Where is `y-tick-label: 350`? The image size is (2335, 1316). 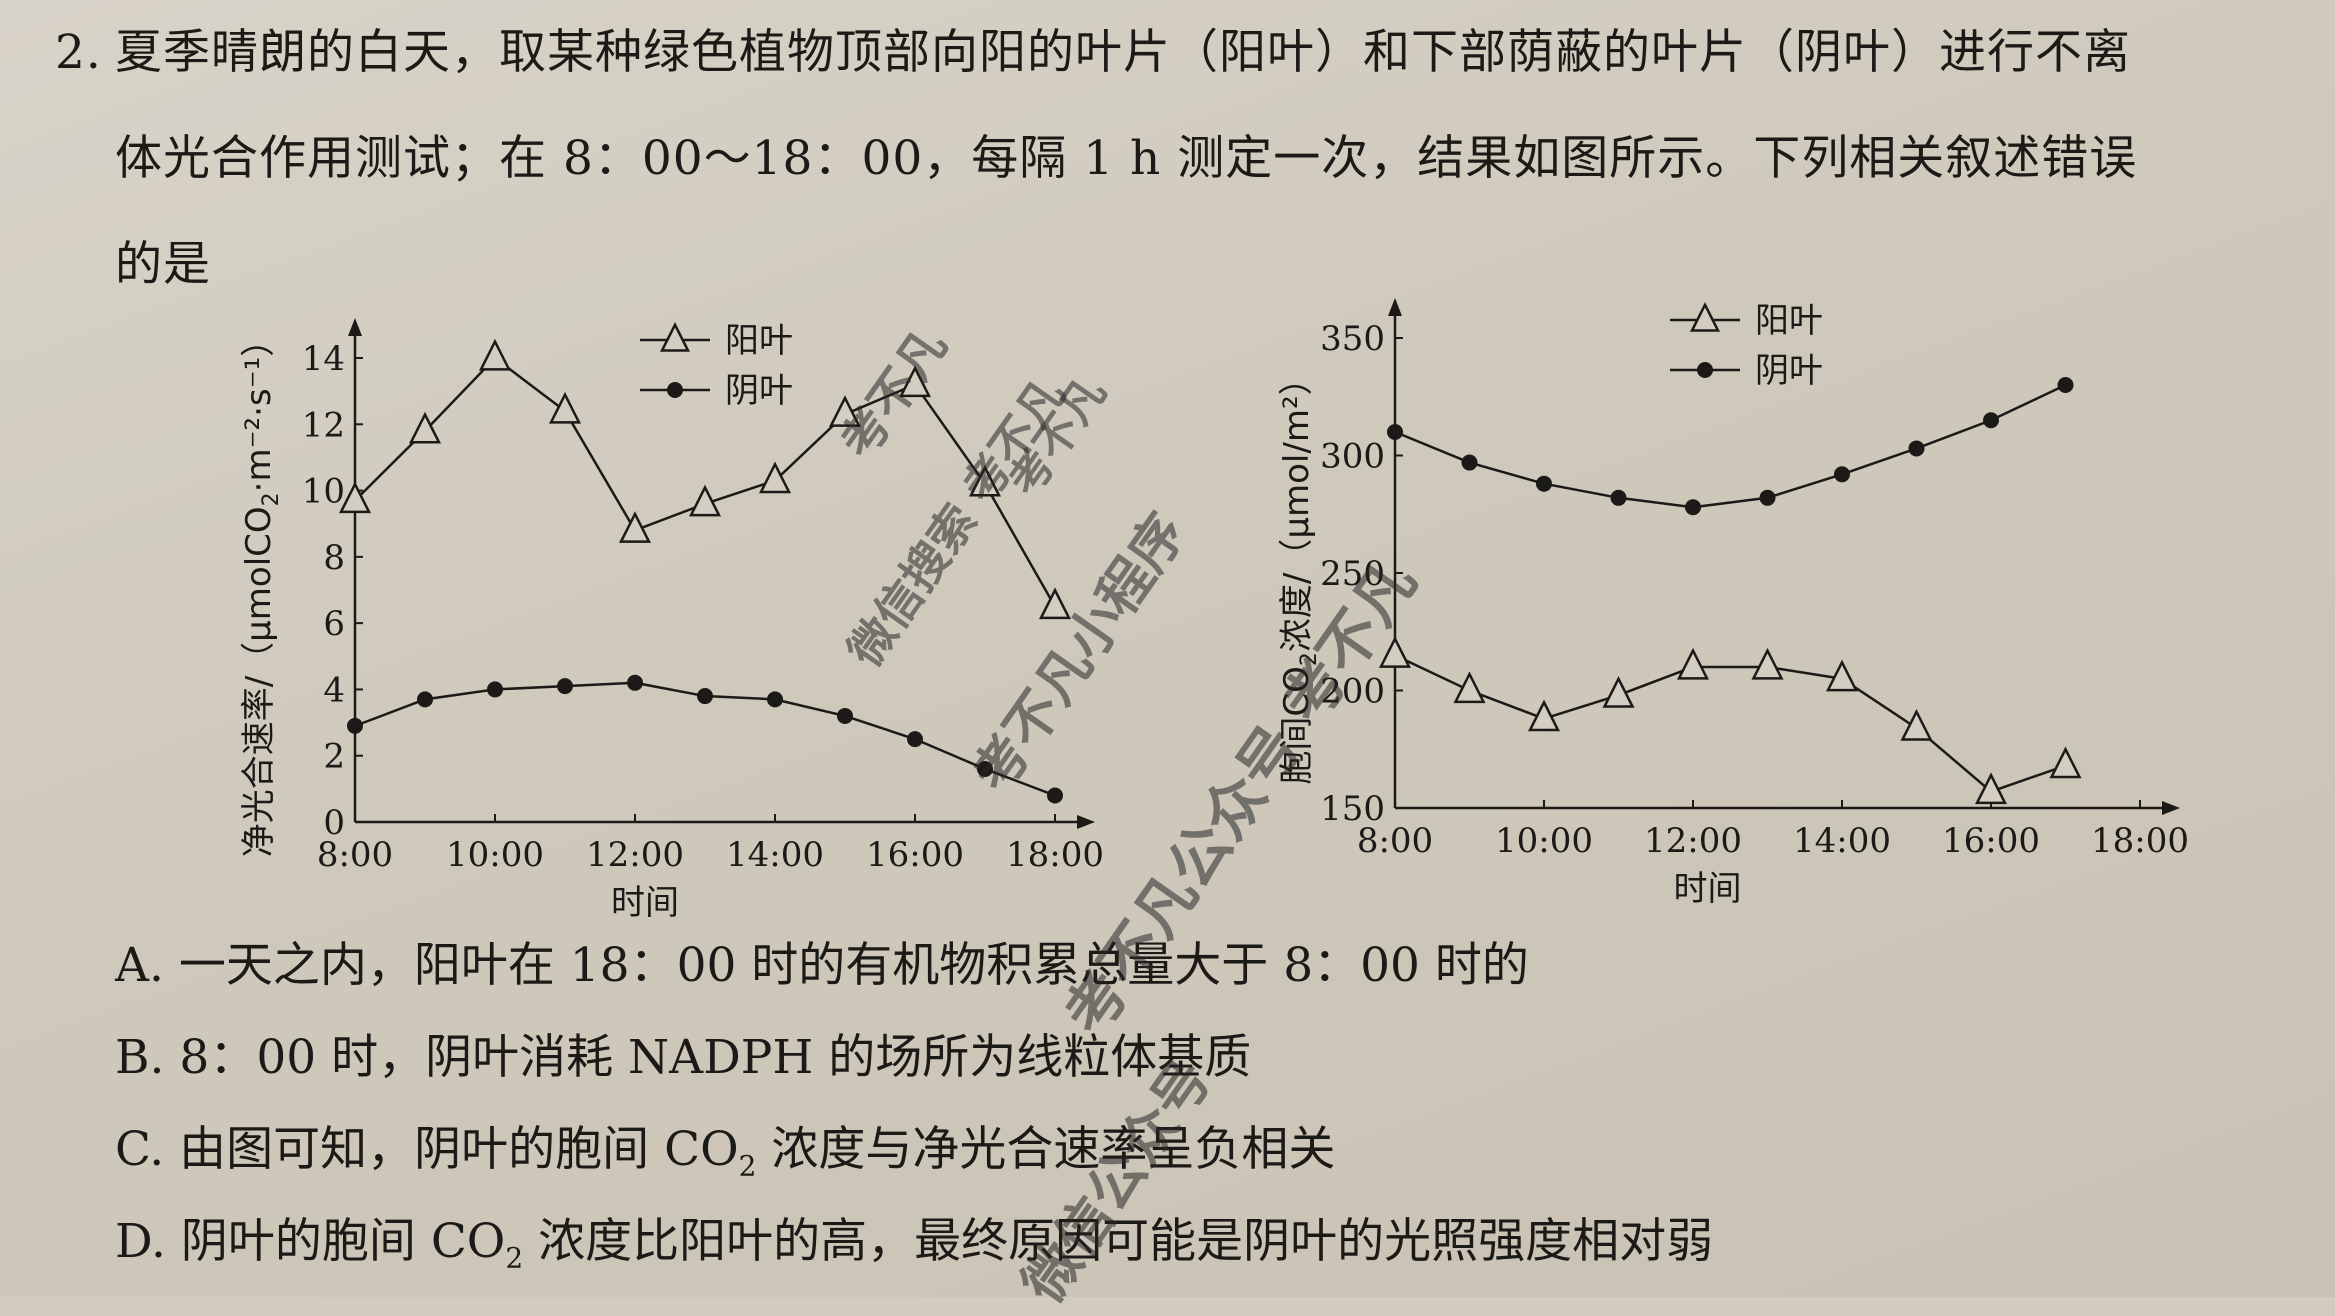 y-tick-label: 350 is located at coordinates (1352, 339).